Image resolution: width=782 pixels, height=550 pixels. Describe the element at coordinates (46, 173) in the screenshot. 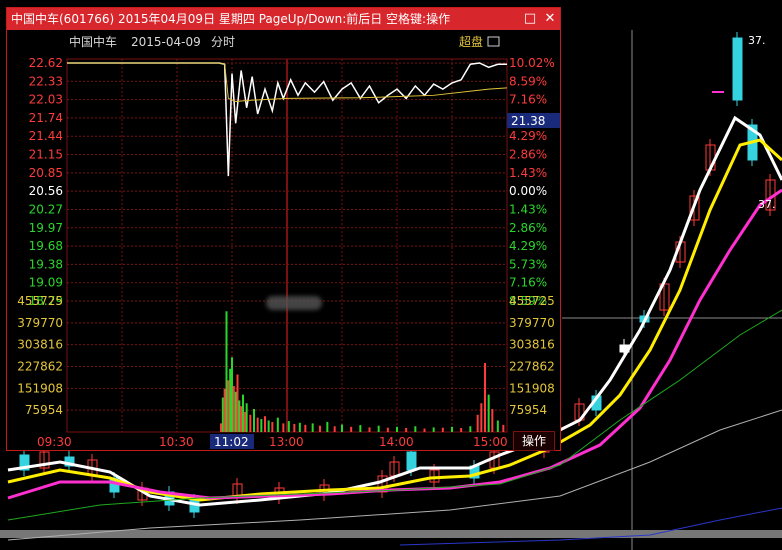

I see `price-tick-label: 20.85` at that location.